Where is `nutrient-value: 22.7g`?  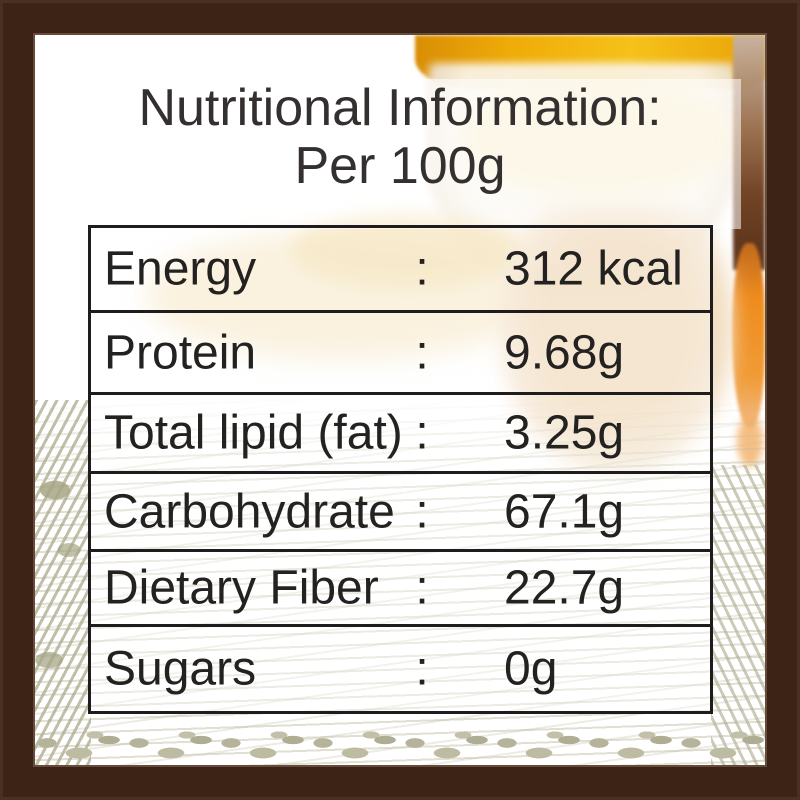
nutrient-value: 22.7g is located at coordinates (564, 588).